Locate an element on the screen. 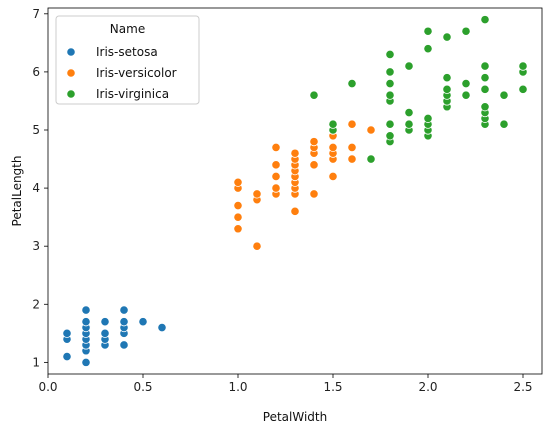 The image size is (554, 432). x-tick-label: 1.5 is located at coordinates (332, 387).